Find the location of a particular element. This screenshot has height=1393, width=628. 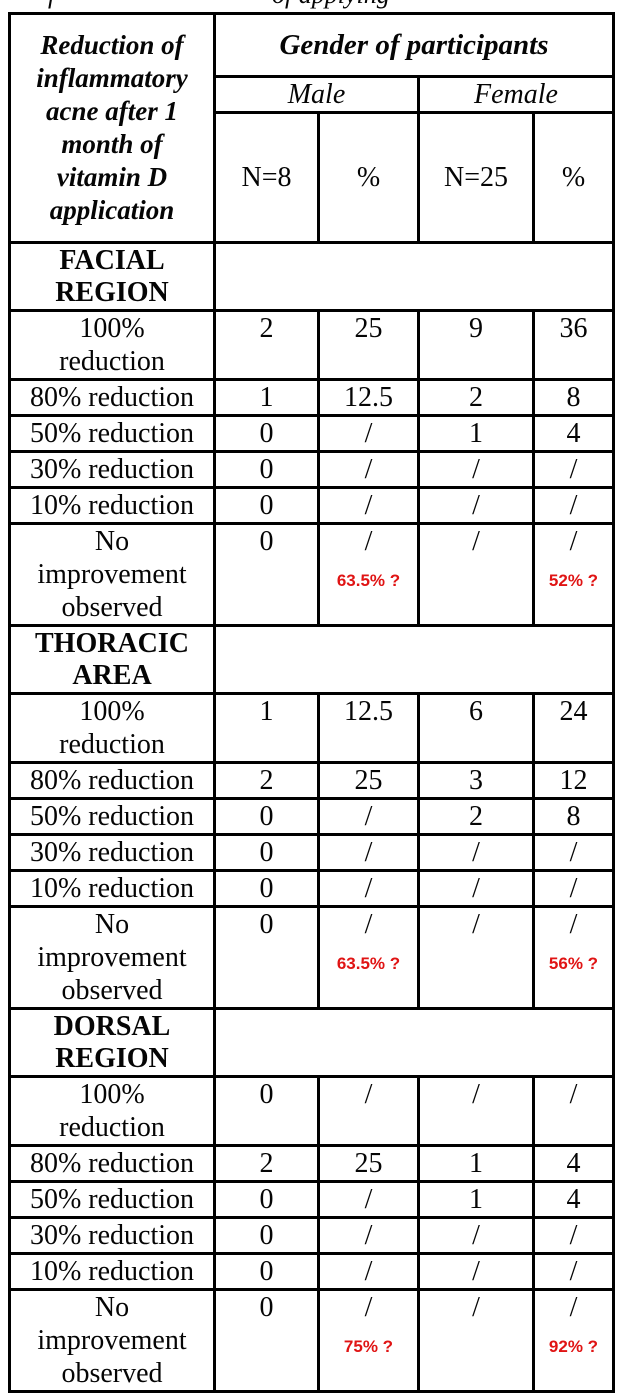

section-row: FACIAL REGION is located at coordinates (311, 276).